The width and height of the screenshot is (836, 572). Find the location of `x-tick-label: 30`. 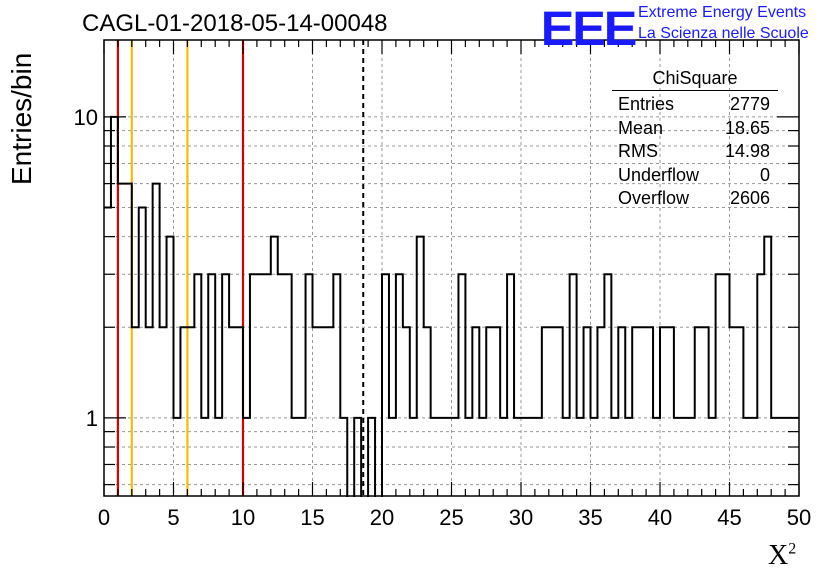

x-tick-label: 30 is located at coordinates (521, 517).